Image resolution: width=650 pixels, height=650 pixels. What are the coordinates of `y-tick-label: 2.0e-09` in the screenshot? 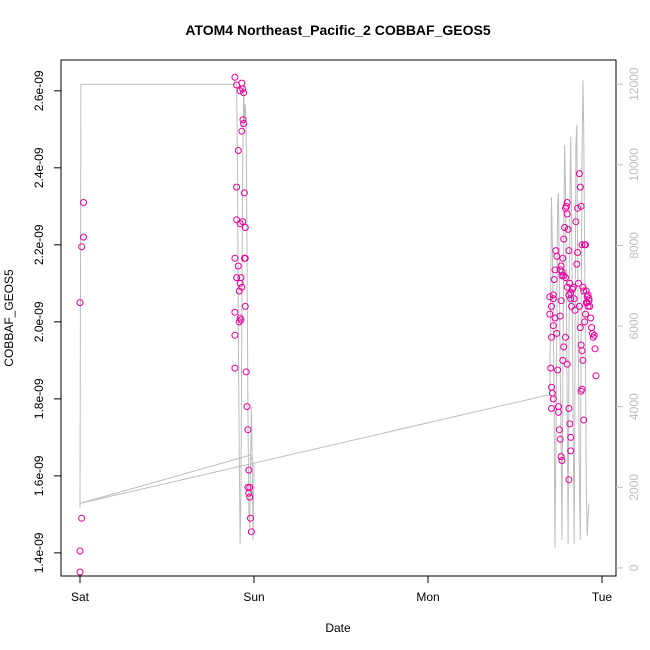 It's located at (39, 321).